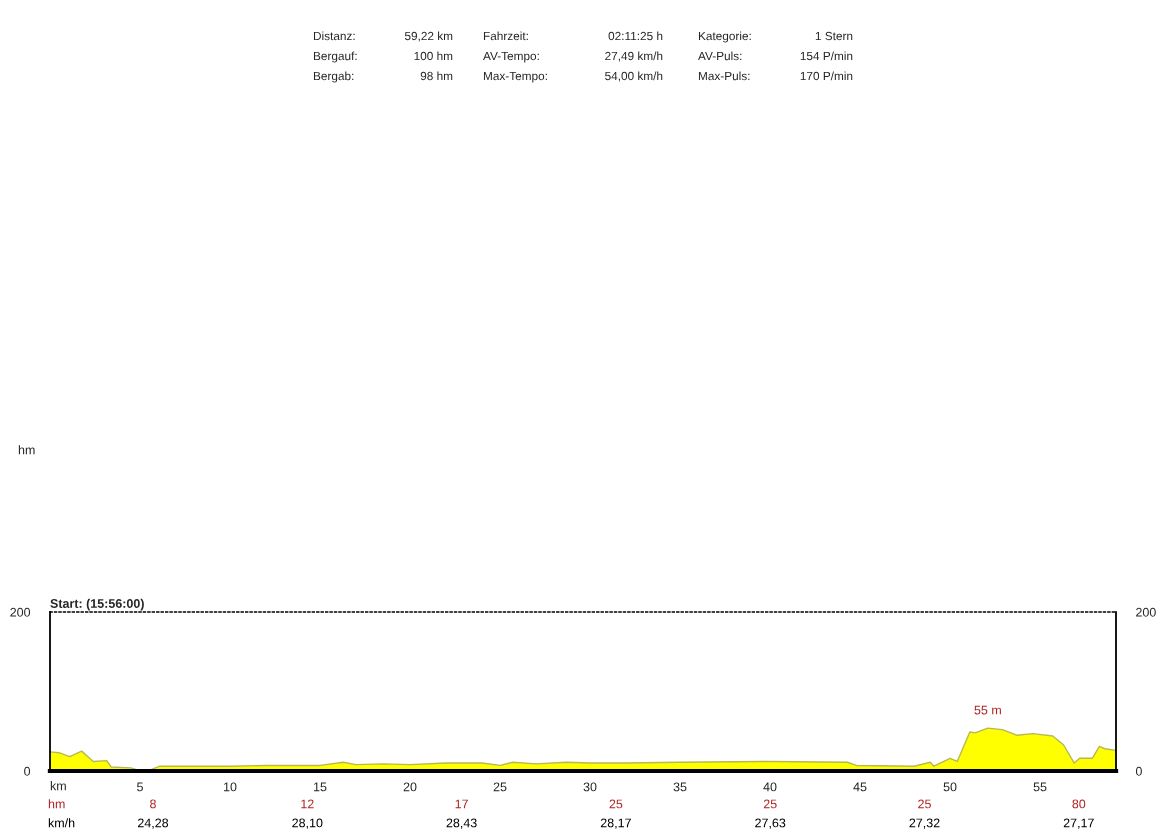 Image resolution: width=1165 pixels, height=834 pixels. Describe the element at coordinates (724, 76) in the screenshot. I see `text: Max-Puls:` at that location.